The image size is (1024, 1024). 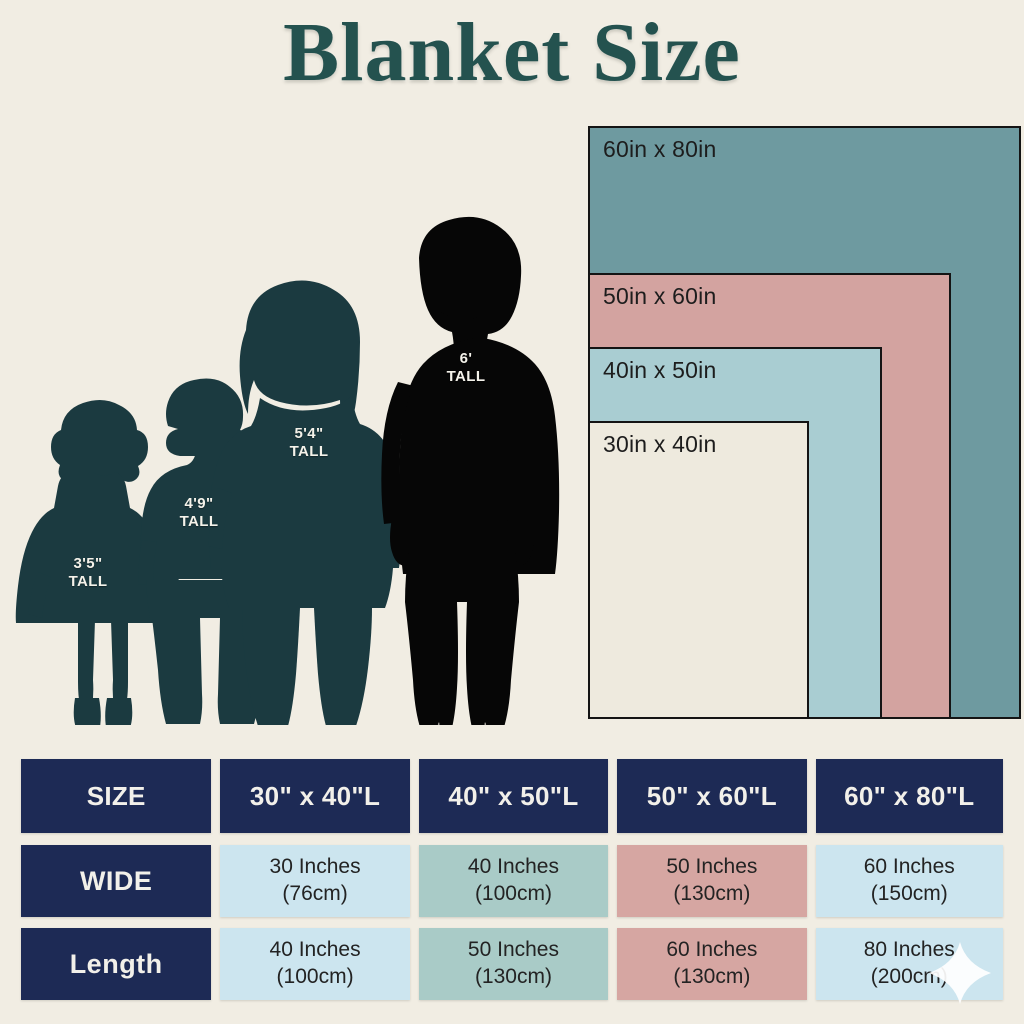 What do you see at coordinates (466, 367) in the screenshot?
I see `figure-label-man: 6' TALL` at bounding box center [466, 367].